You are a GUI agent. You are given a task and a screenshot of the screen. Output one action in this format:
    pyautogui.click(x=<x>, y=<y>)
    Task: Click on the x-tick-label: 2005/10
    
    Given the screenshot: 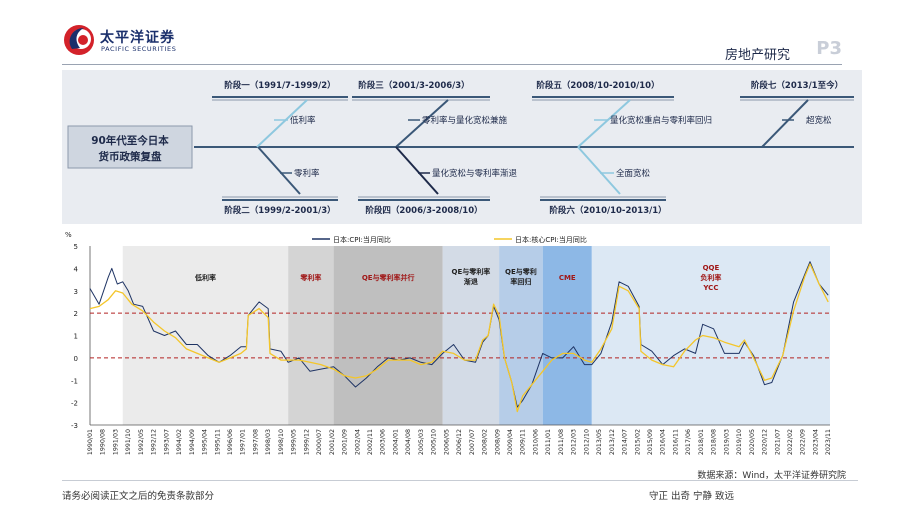 What is the action you would take?
    pyautogui.click(x=434, y=442)
    